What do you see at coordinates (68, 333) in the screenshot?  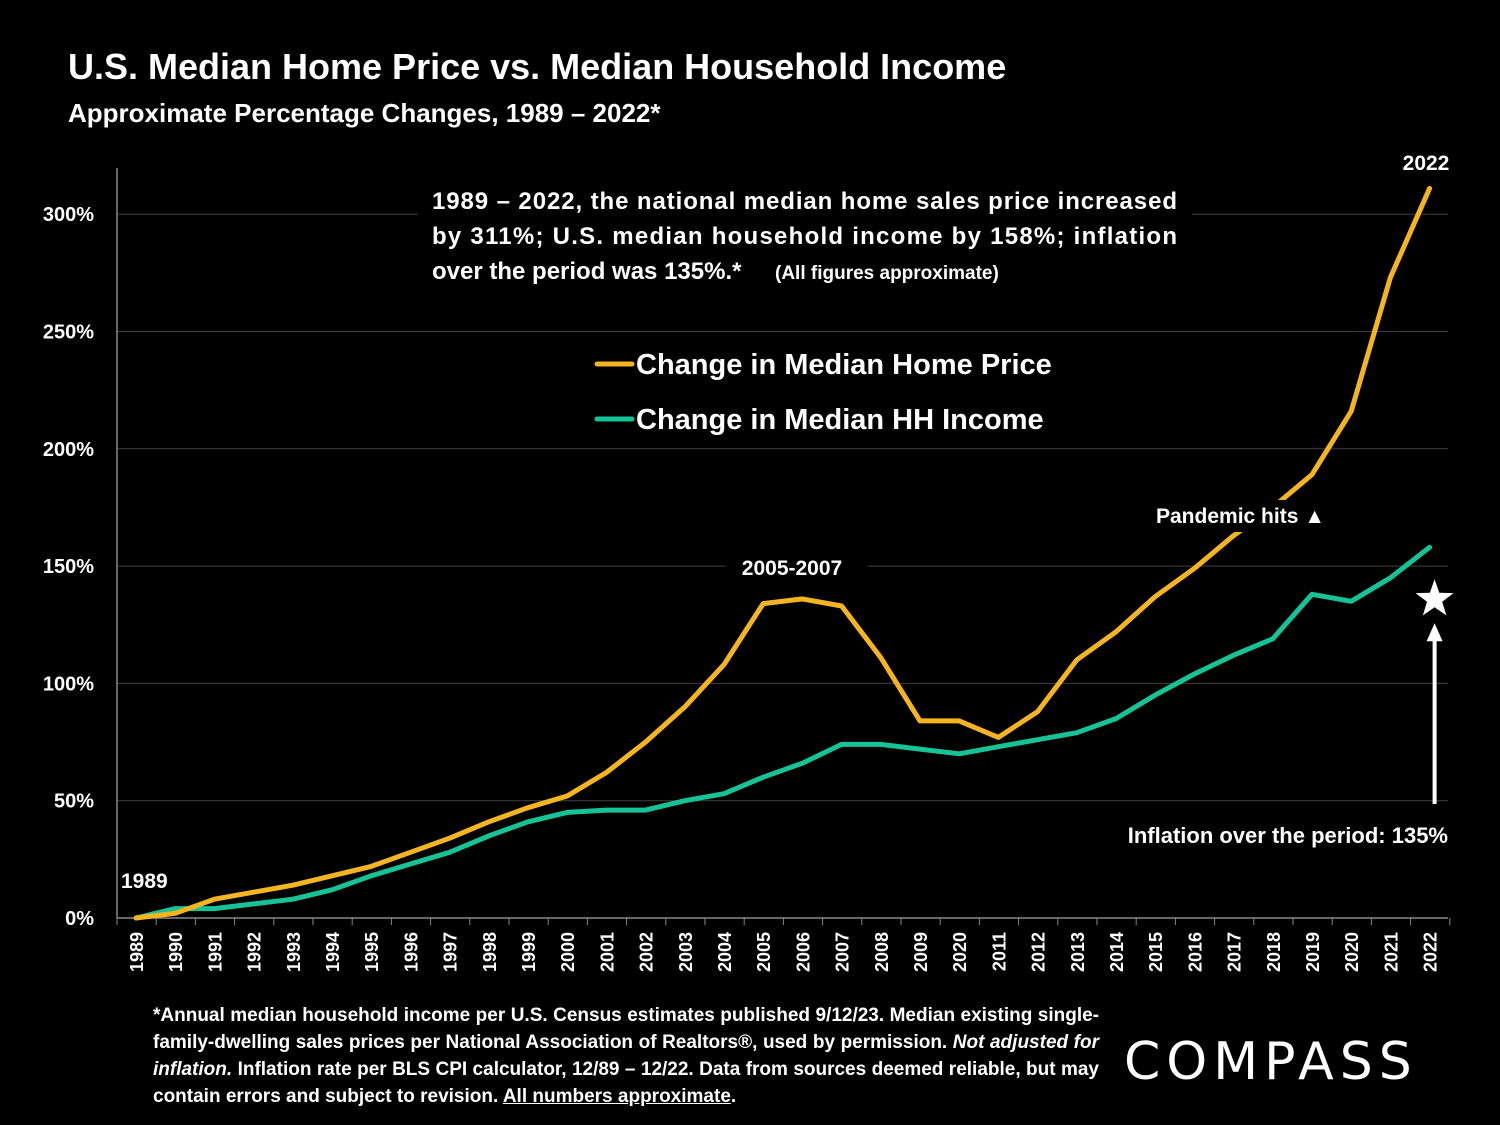 I see `y-tick-label: 250%` at bounding box center [68, 333].